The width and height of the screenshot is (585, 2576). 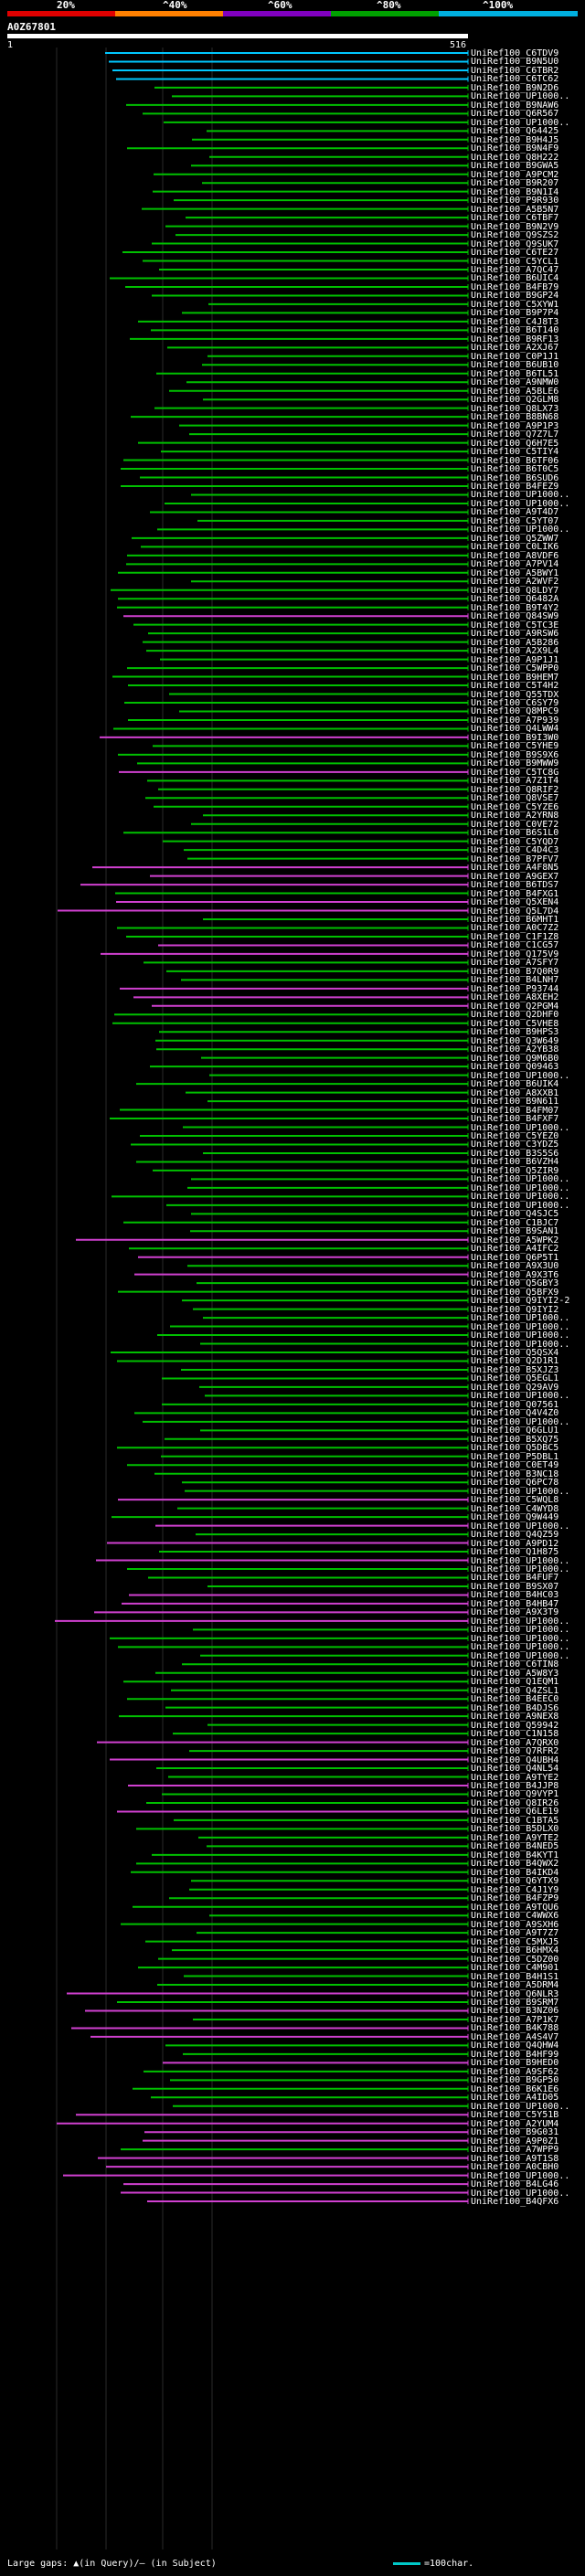 I want to click on hit-label: UniRef100_Q5ZWW7, so click(x=515, y=538).